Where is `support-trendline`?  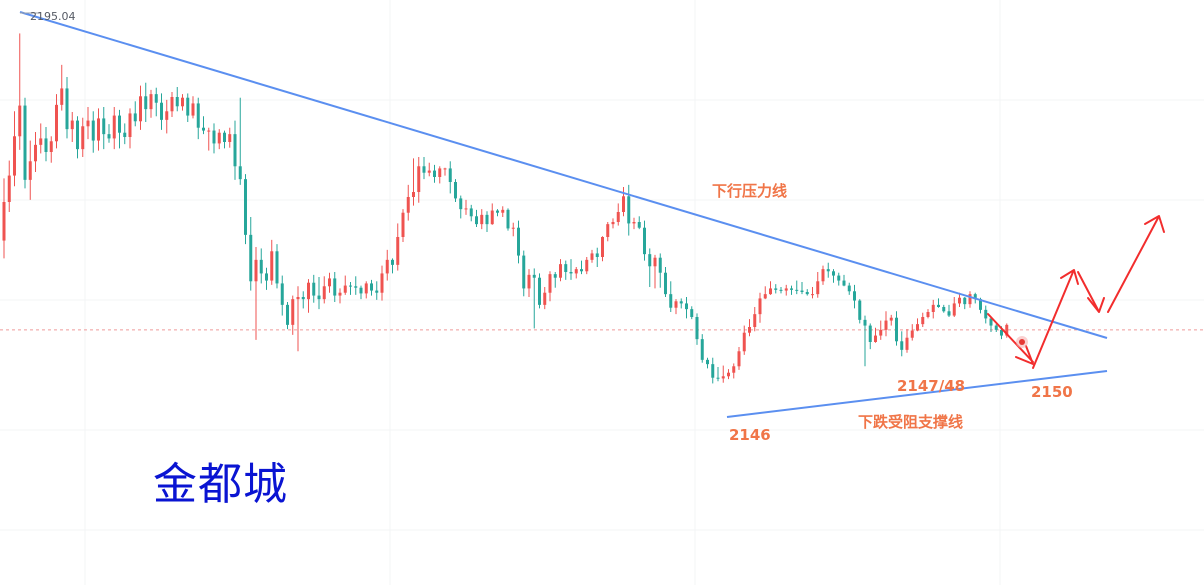
support-trendline is located at coordinates (917, 394).